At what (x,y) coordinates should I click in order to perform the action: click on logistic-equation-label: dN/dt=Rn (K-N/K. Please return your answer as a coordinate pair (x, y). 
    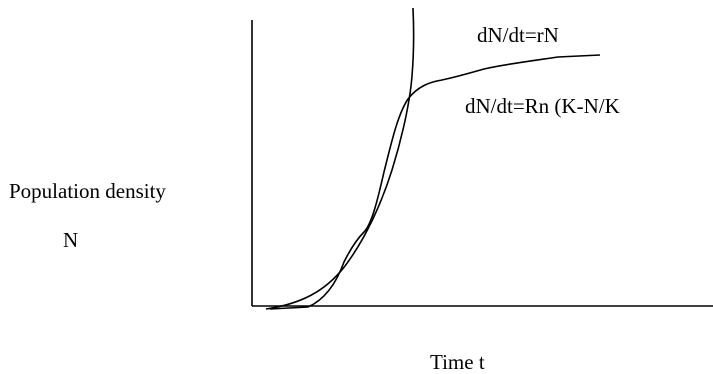
    Looking at the image, I should click on (542, 106).